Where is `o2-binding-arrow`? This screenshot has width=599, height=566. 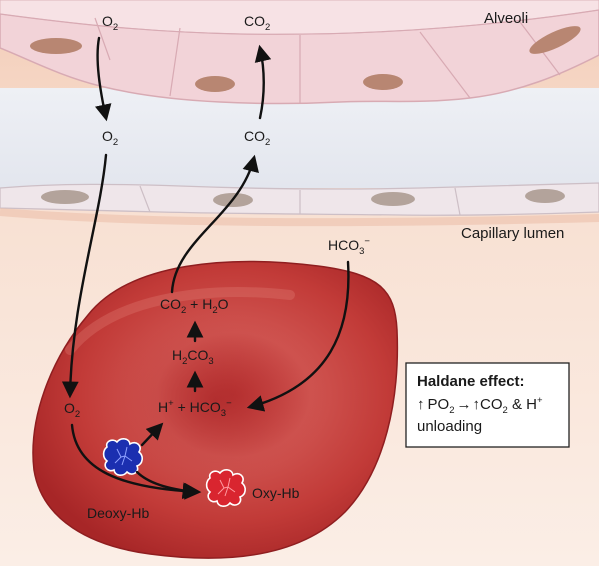 o2-binding-arrow is located at coordinates (136, 461).